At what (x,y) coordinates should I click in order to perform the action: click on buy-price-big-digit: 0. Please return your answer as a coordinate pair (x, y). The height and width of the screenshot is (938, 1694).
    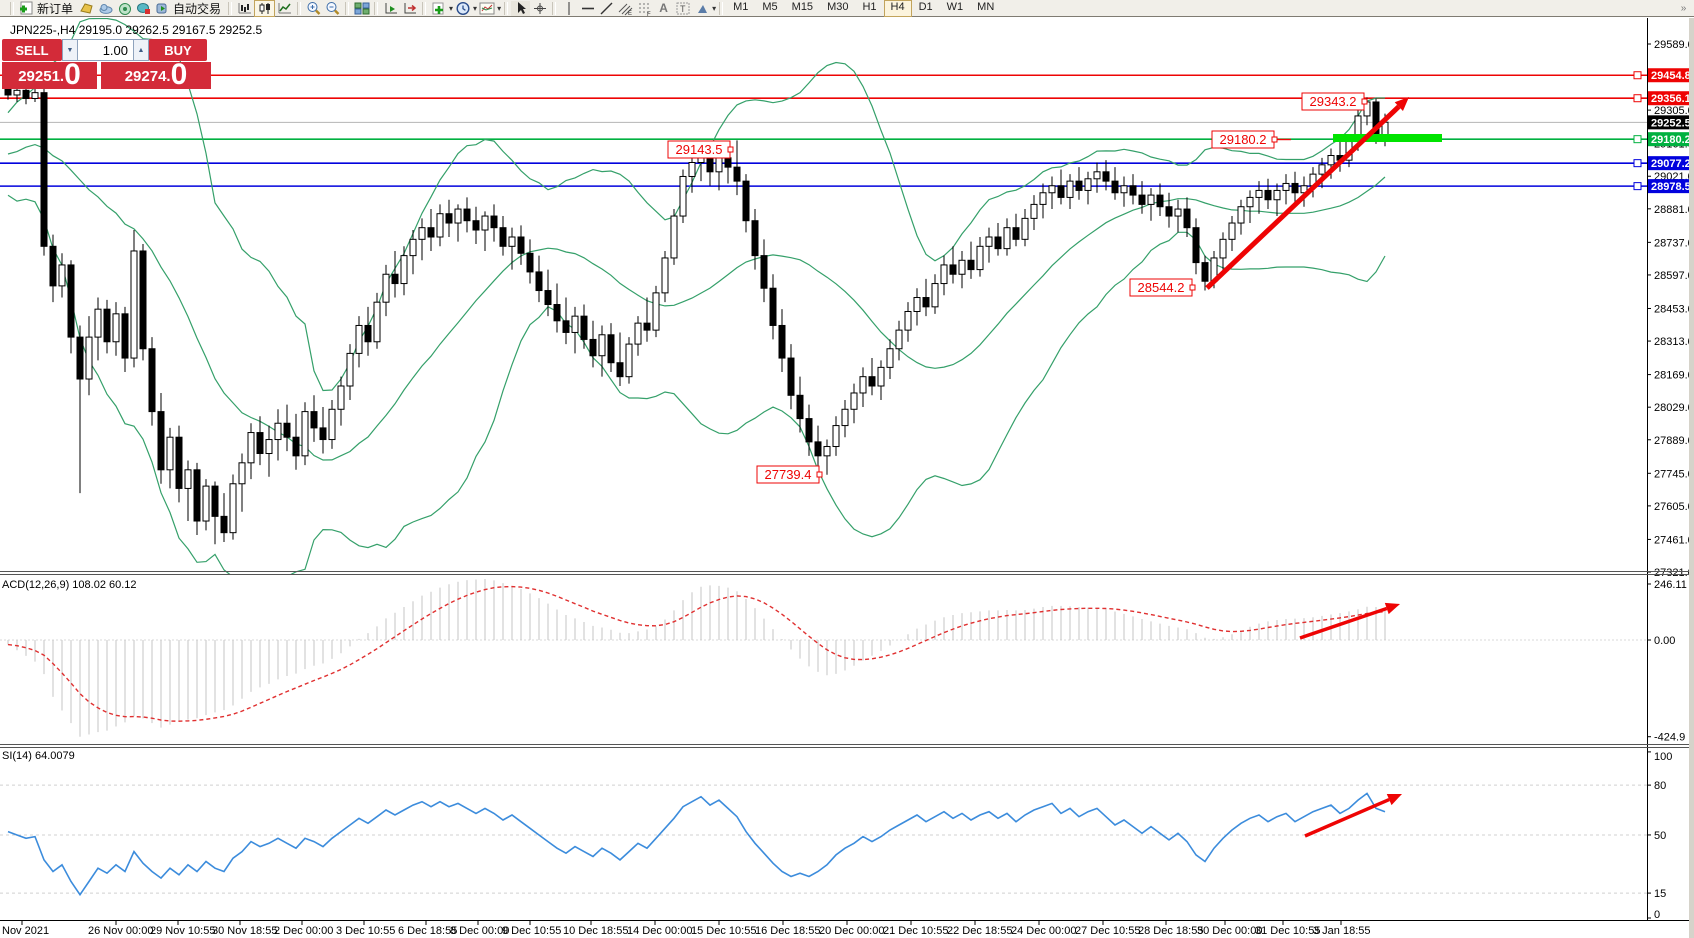
    Looking at the image, I should click on (179, 74).